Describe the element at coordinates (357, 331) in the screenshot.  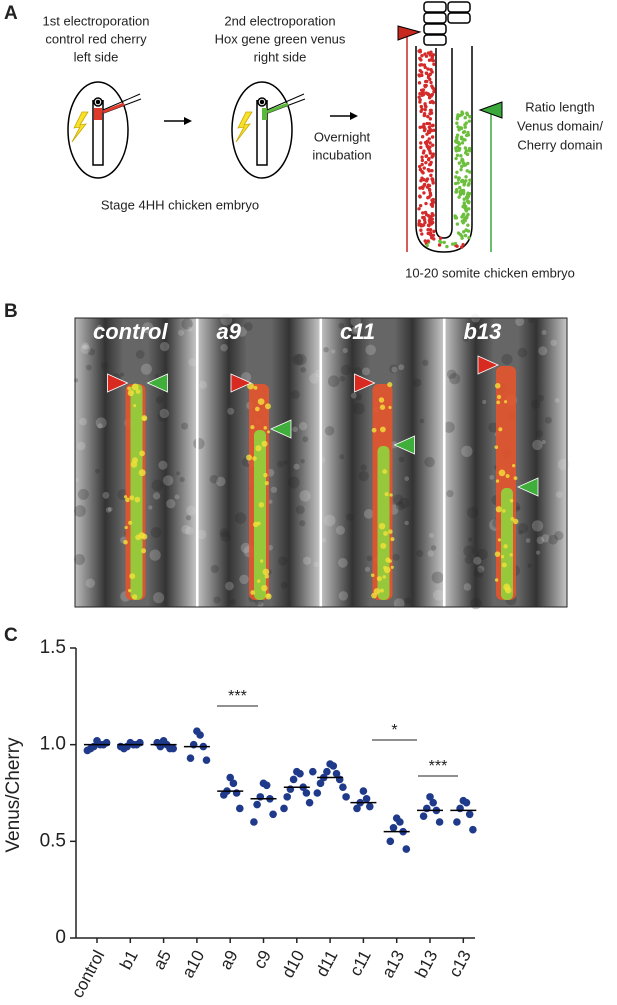
I see `image-label: c11` at that location.